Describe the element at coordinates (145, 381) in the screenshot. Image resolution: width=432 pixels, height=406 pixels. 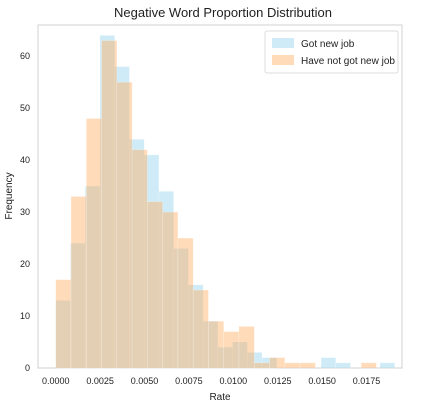
I see `x-tick-label: 0.0050` at that location.